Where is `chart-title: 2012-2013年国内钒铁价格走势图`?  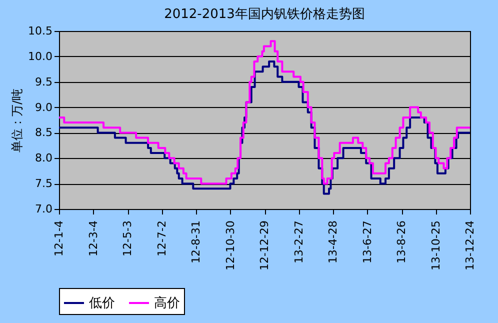 chart-title: 2012-2013年国内钒铁价格走势图 is located at coordinates (264, 14).